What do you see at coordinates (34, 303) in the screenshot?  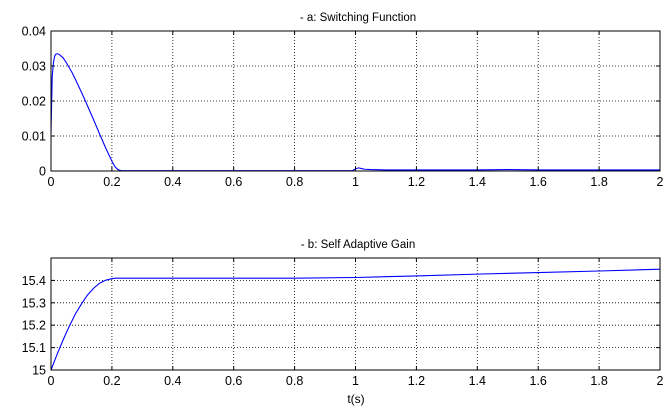 I see `self-adaptive-gain-y-tick-label: 15.3` at bounding box center [34, 303].